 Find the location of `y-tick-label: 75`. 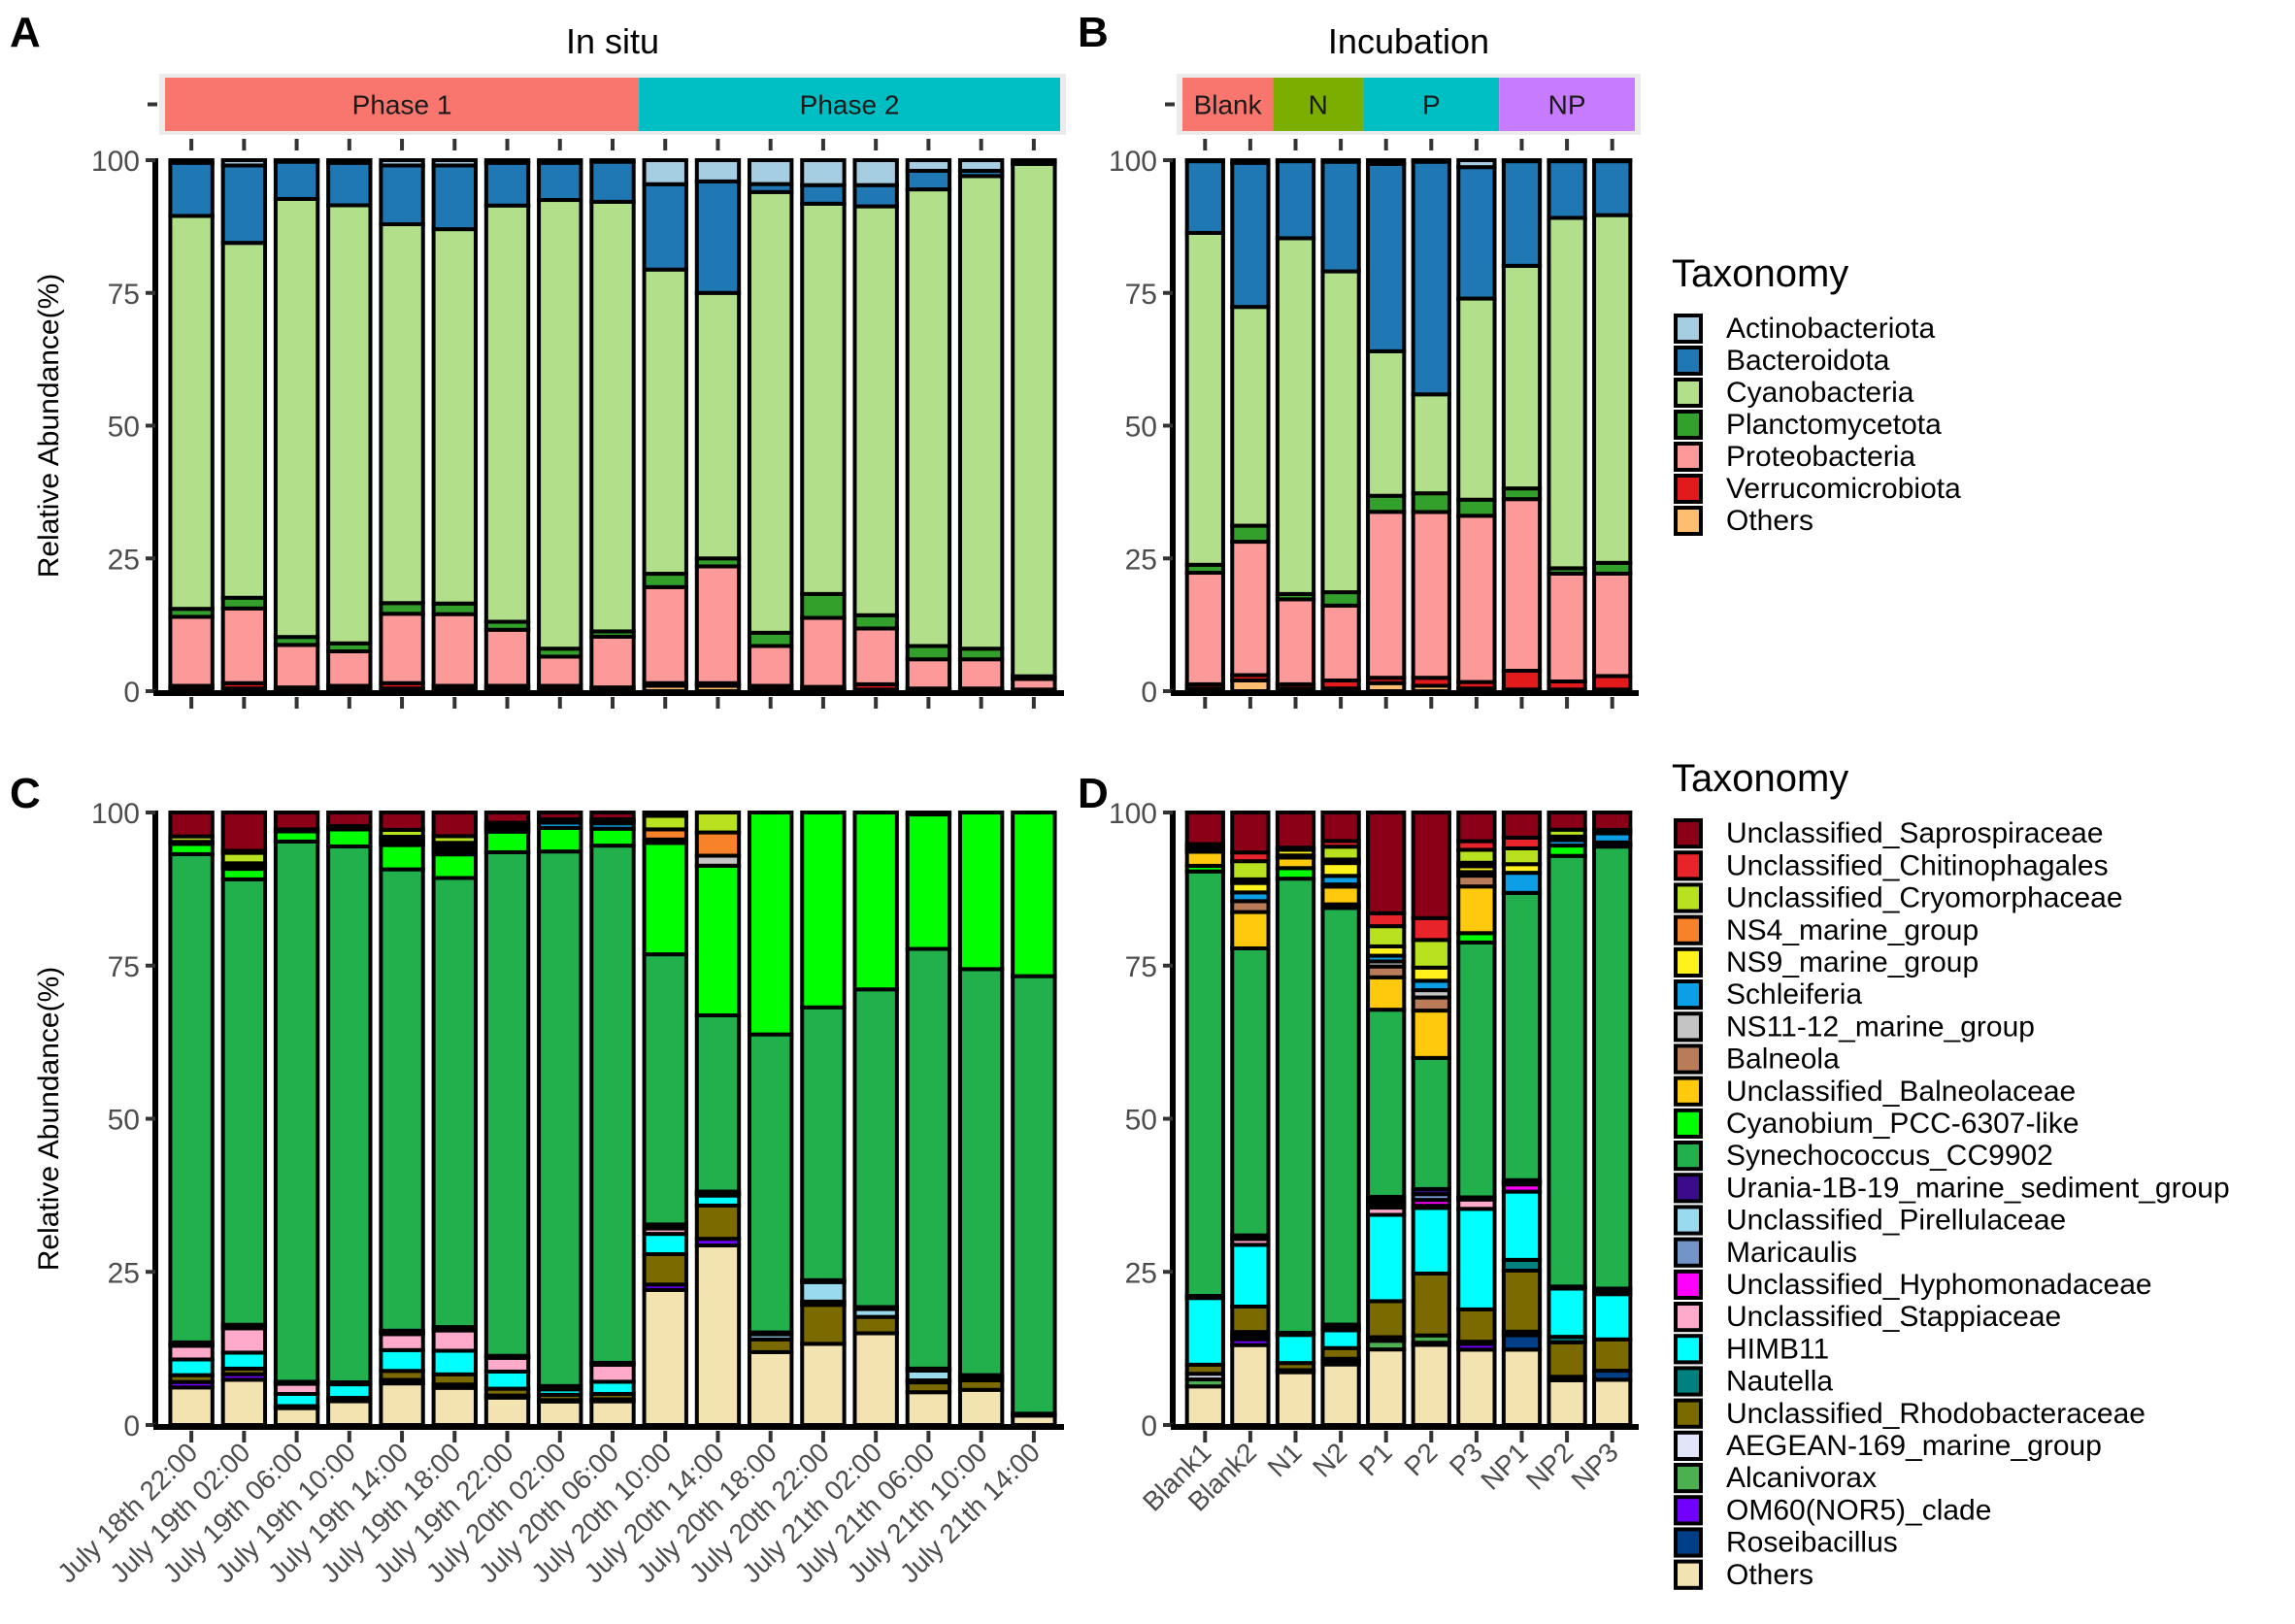

y-tick-label: 75 is located at coordinates (124, 295).